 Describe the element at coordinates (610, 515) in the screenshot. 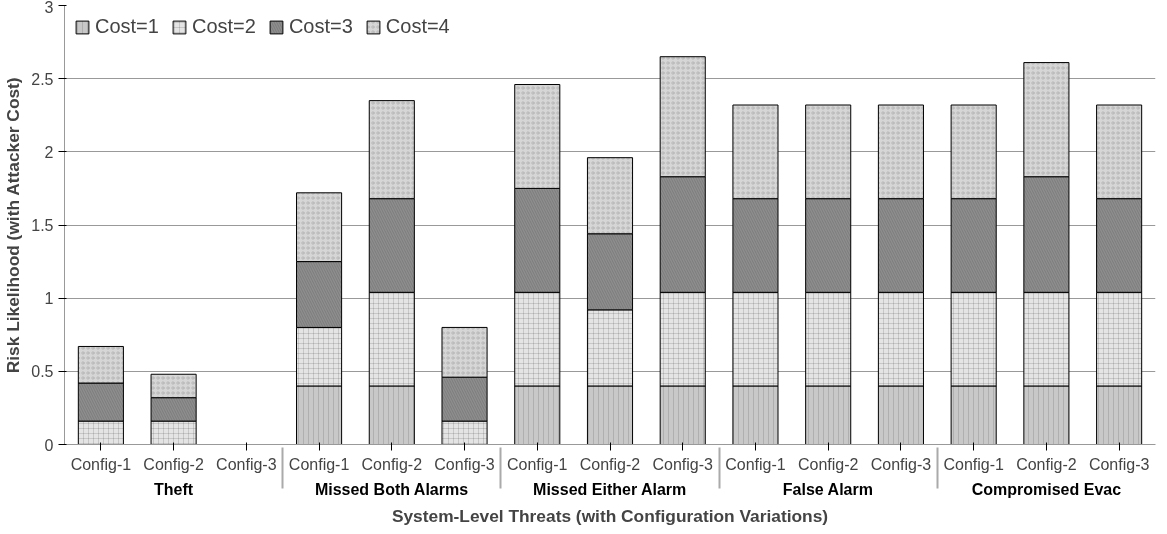

I see `x-axis-title: System-Level Threats (with Configuration Variations)` at that location.